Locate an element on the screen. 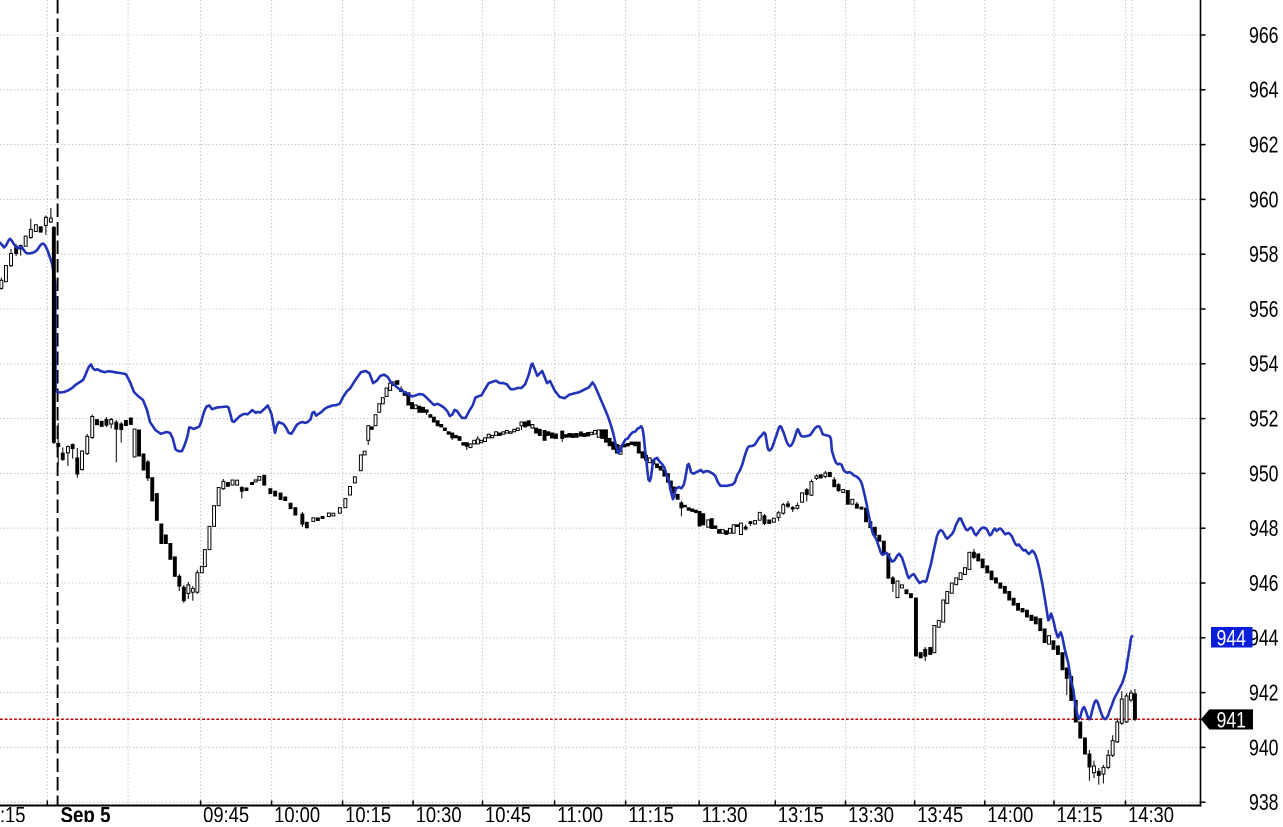 Image resolution: width=1283 pixels, height=827 pixels. svg-text: 09:15 is located at coordinates (13, 813).